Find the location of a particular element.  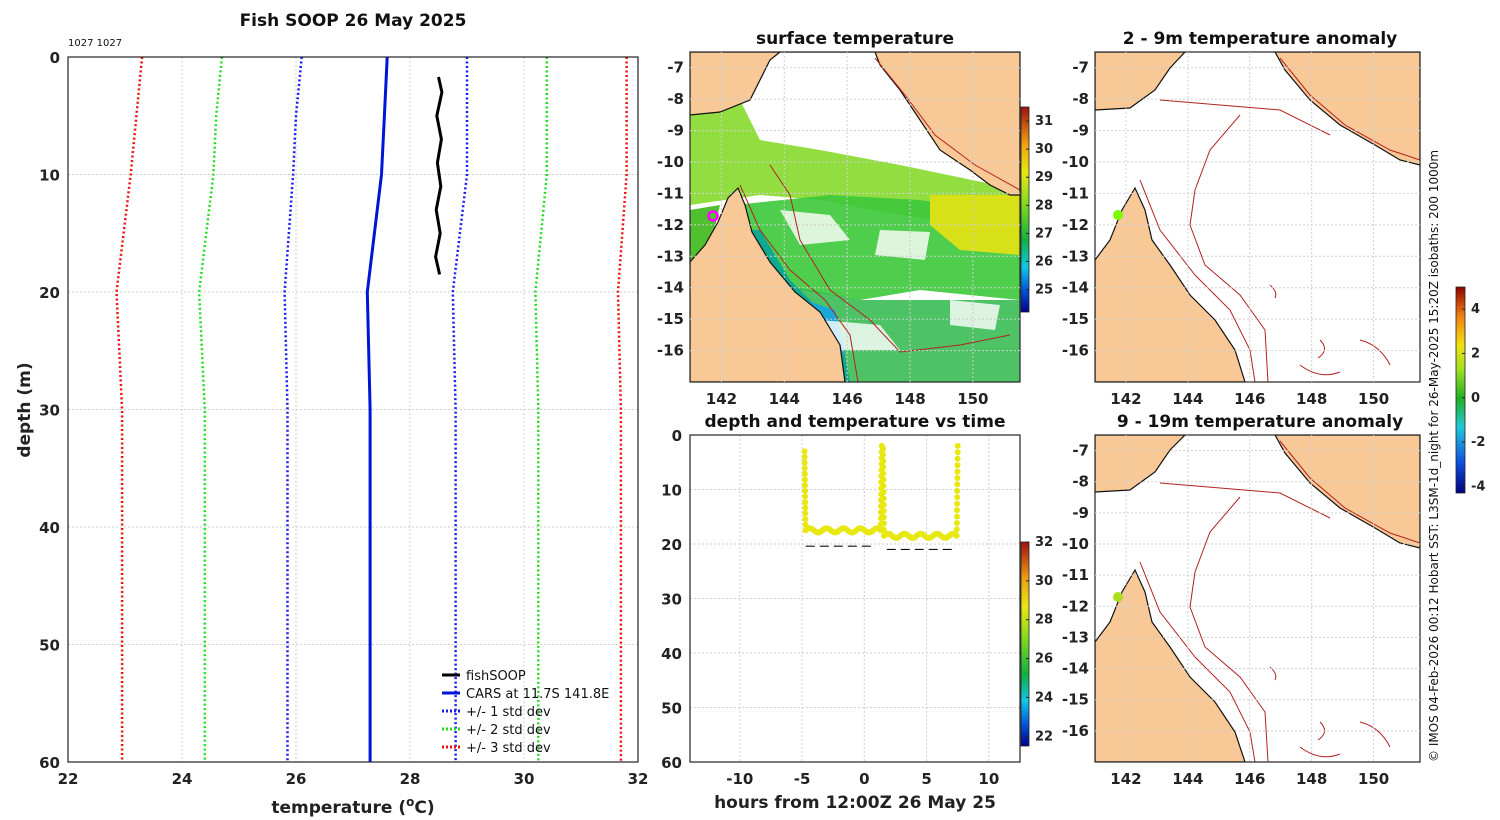

profile-ytick: 50 is located at coordinates (49, 646).